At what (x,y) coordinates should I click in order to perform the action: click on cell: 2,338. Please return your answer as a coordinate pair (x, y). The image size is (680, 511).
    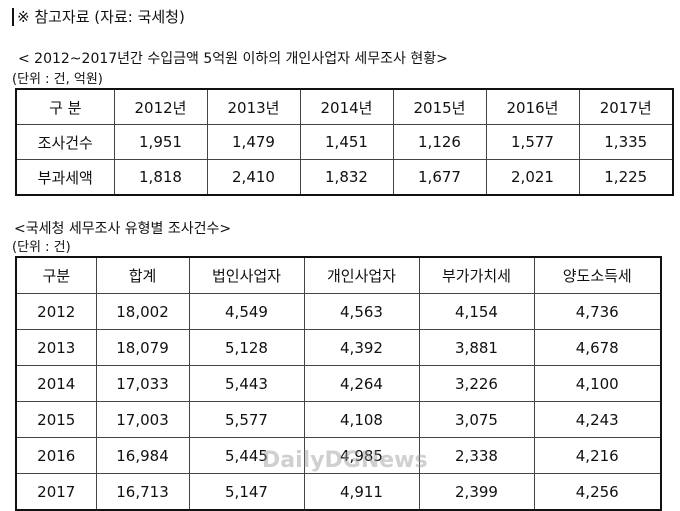
    Looking at the image, I should click on (476, 455).